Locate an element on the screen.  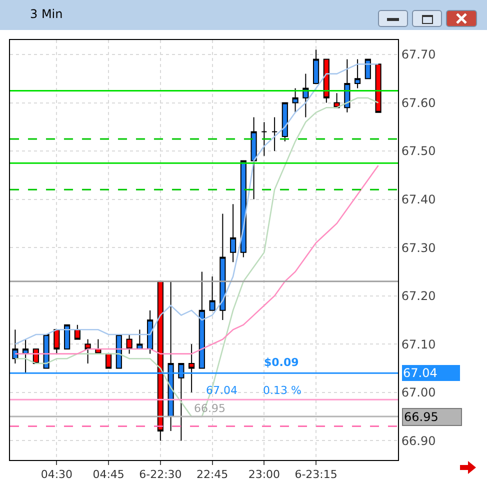
annotation: 67.04 is located at coordinates (222, 390).